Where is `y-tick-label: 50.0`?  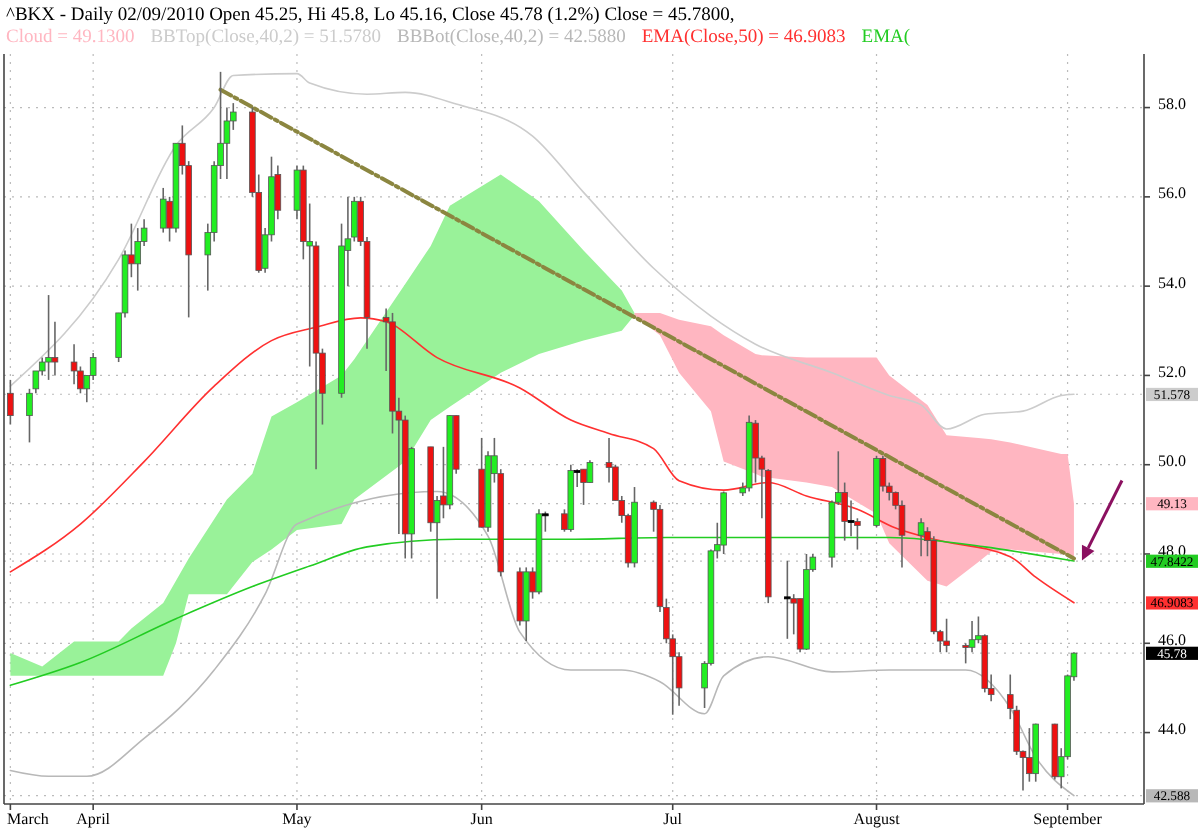 y-tick-label: 50.0 is located at coordinates (1172, 461).